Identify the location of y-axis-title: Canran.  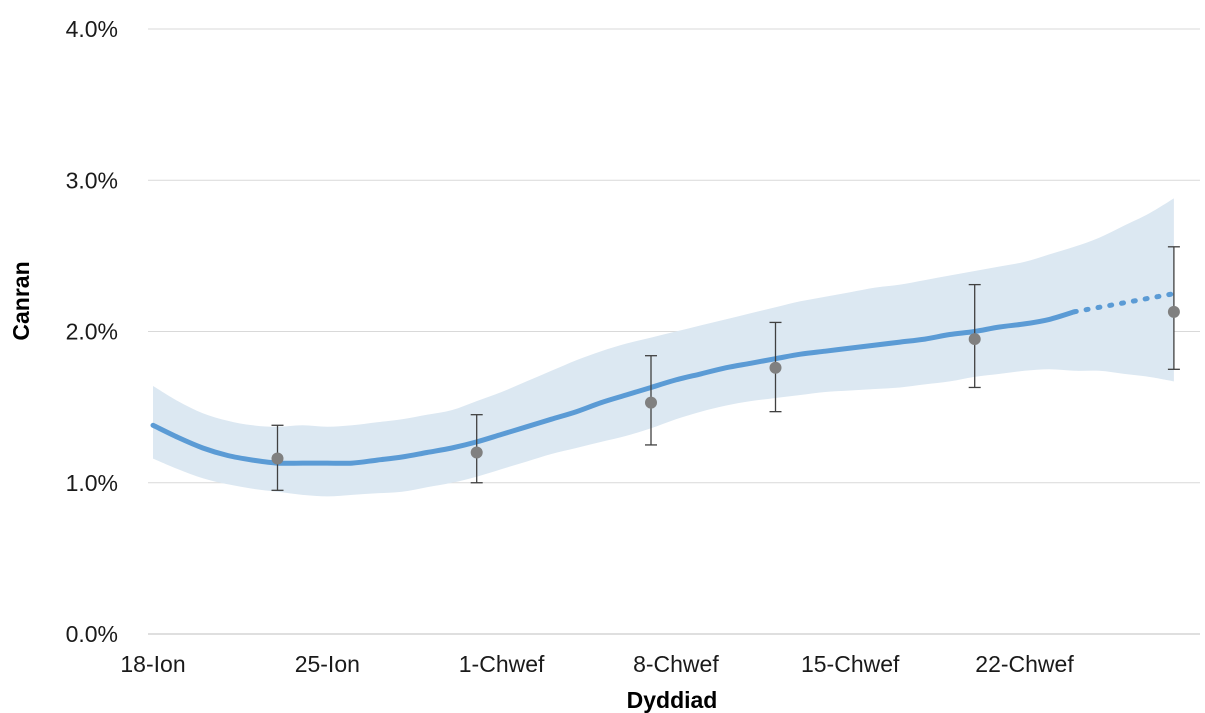
(21, 300).